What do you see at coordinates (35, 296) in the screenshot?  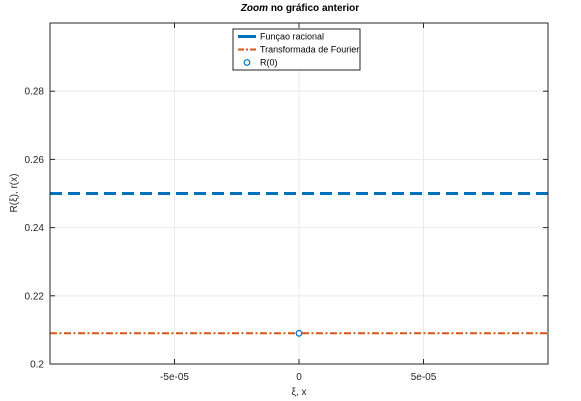 I see `y-tick-label: 0.22` at bounding box center [35, 296].